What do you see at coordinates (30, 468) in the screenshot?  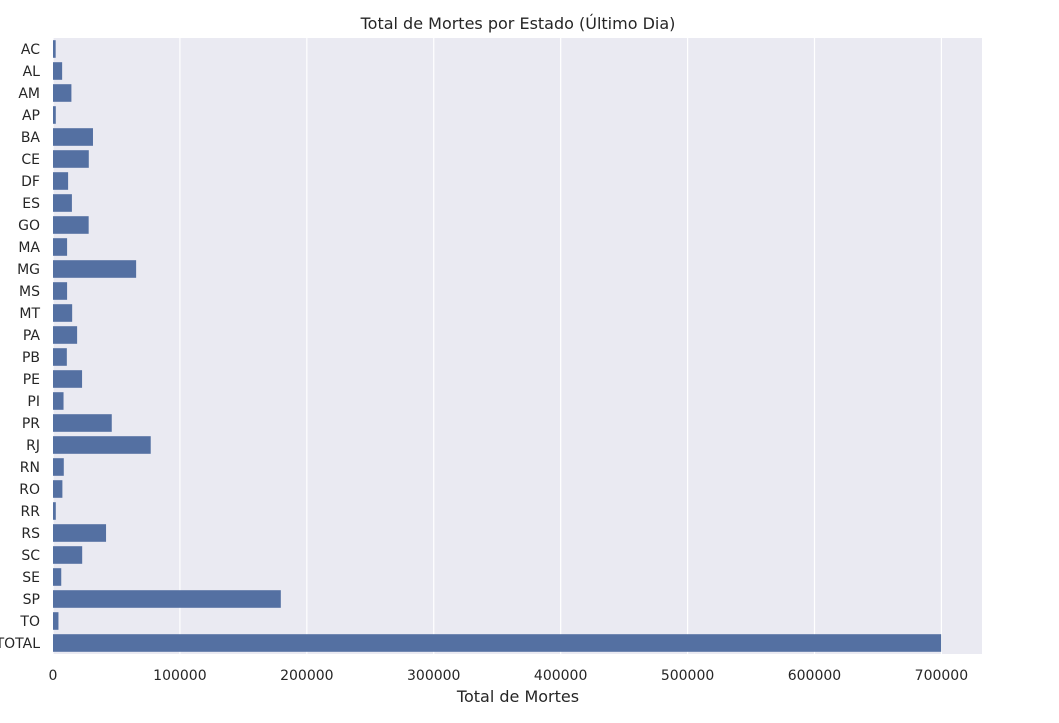 I see `y-tick-label-rn: RN` at bounding box center [30, 468].